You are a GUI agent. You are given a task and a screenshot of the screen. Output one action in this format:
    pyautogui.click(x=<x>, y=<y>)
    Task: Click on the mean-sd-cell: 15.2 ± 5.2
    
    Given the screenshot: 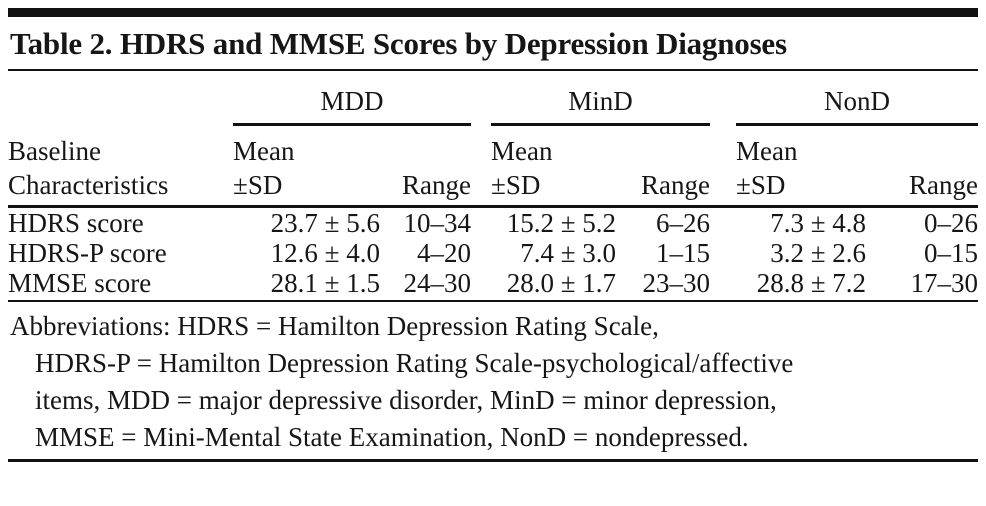 What is the action you would take?
    pyautogui.click(x=561, y=223)
    